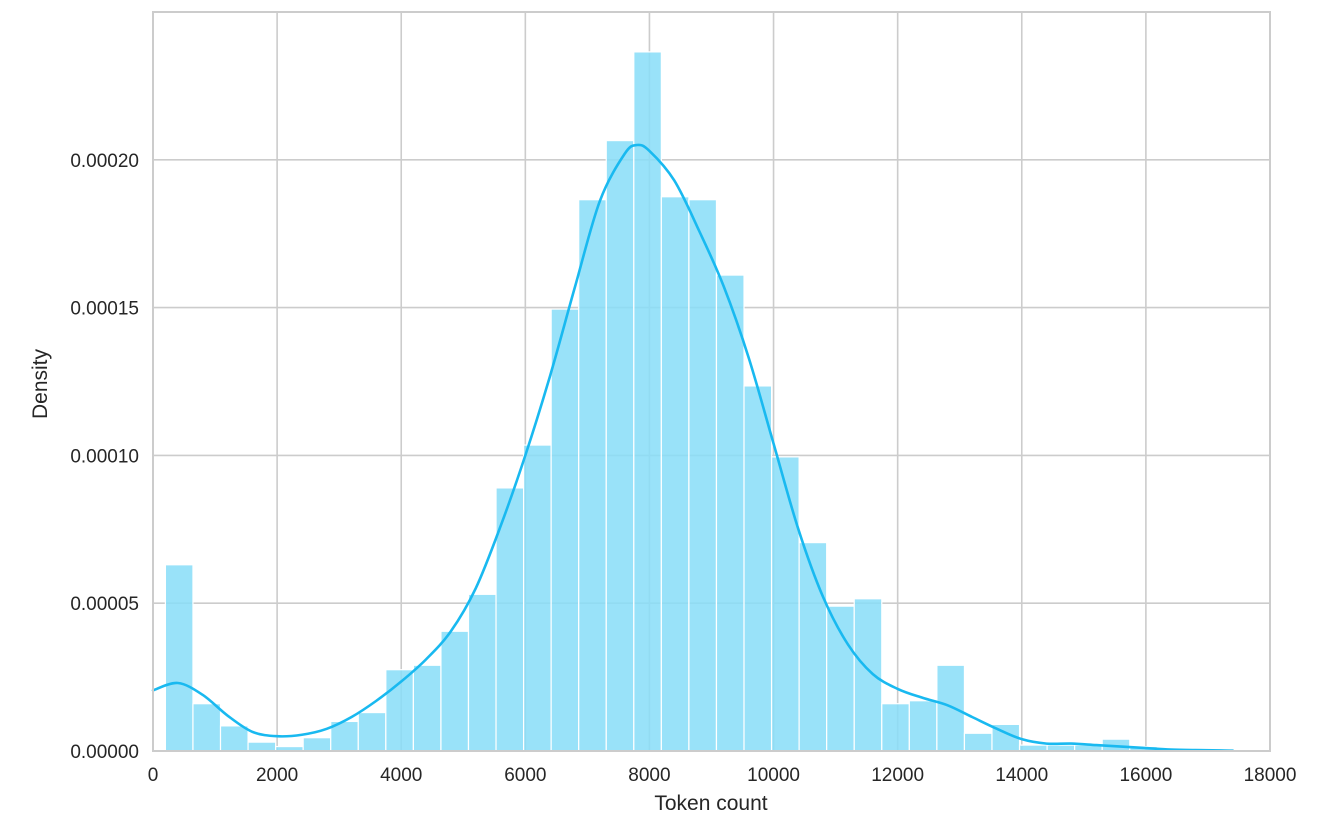  Describe the element at coordinates (104, 752) in the screenshot. I see `y-tick-label: 0.00000` at that location.